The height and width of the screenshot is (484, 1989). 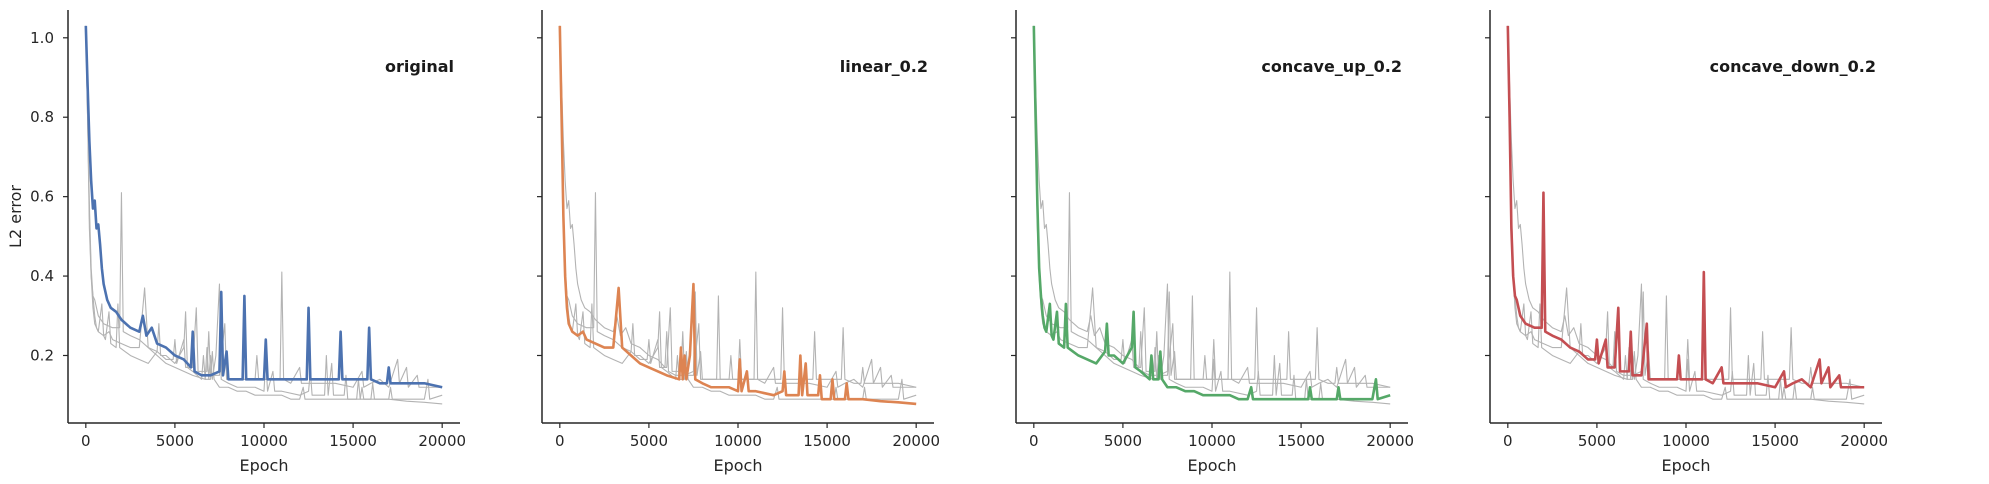 What do you see at coordinates (15, 216) in the screenshot?
I see `y-axis-label: L2 error` at bounding box center [15, 216].